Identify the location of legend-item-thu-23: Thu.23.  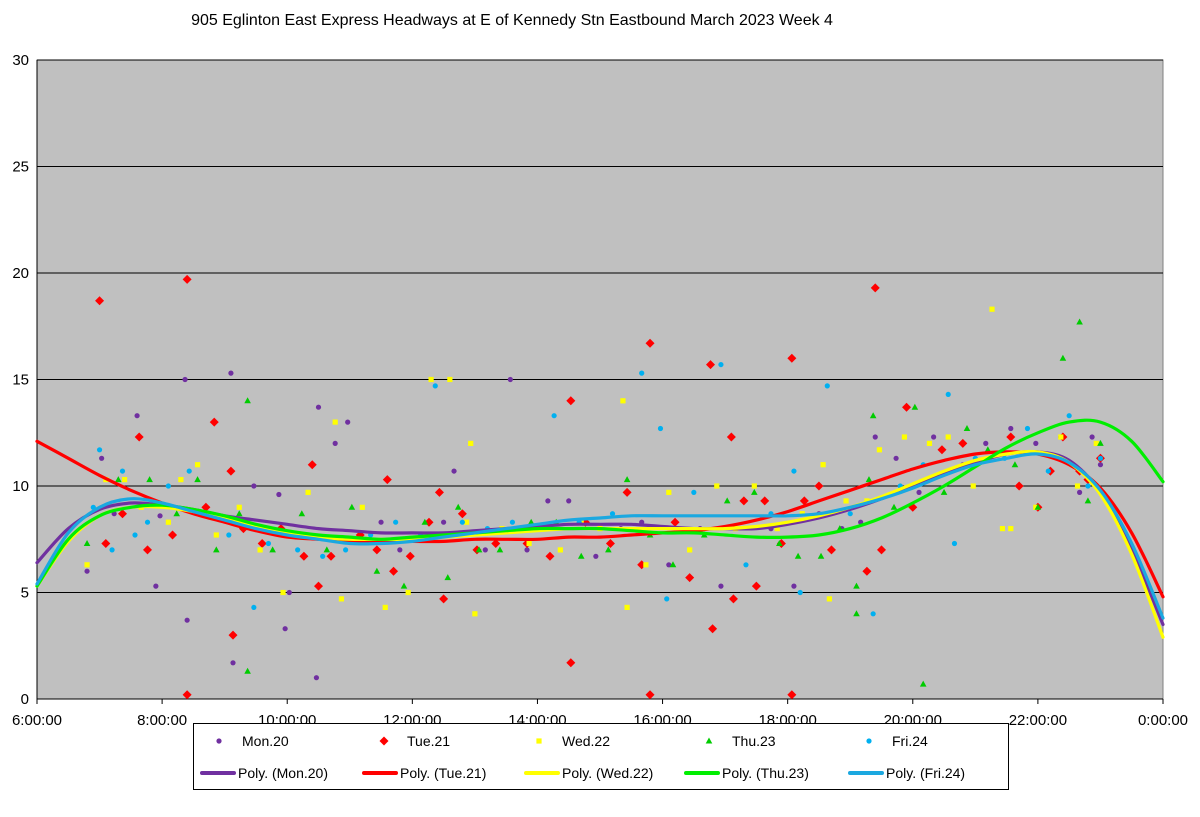
(735, 741).